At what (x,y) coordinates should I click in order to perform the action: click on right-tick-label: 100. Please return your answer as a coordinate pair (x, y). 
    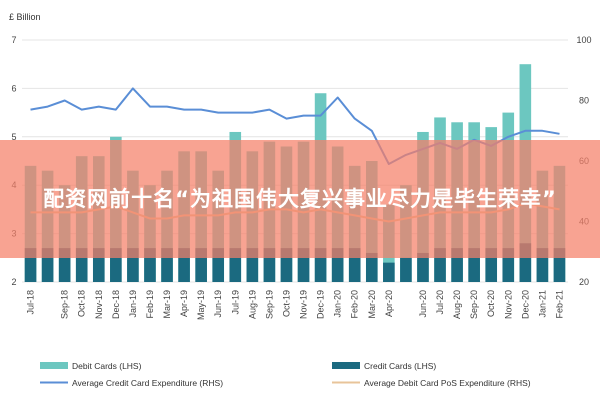
    Looking at the image, I should click on (583, 40).